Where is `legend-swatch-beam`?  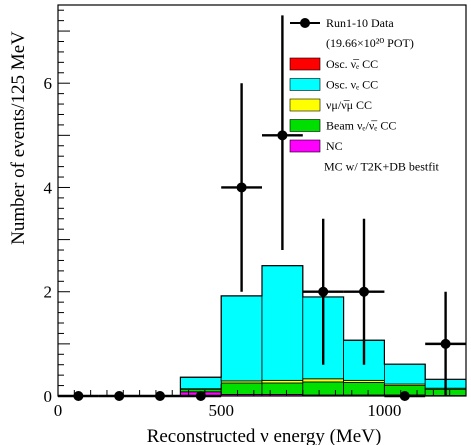 legend-swatch-beam is located at coordinates (305, 125).